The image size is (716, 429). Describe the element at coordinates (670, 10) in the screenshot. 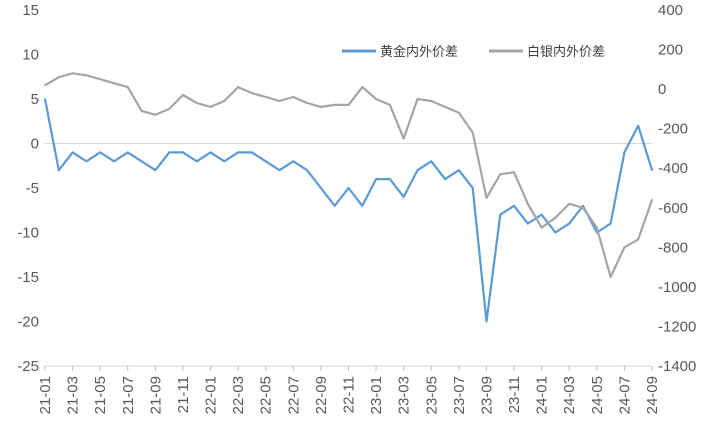

I see `right-tick-label: 400` at that location.